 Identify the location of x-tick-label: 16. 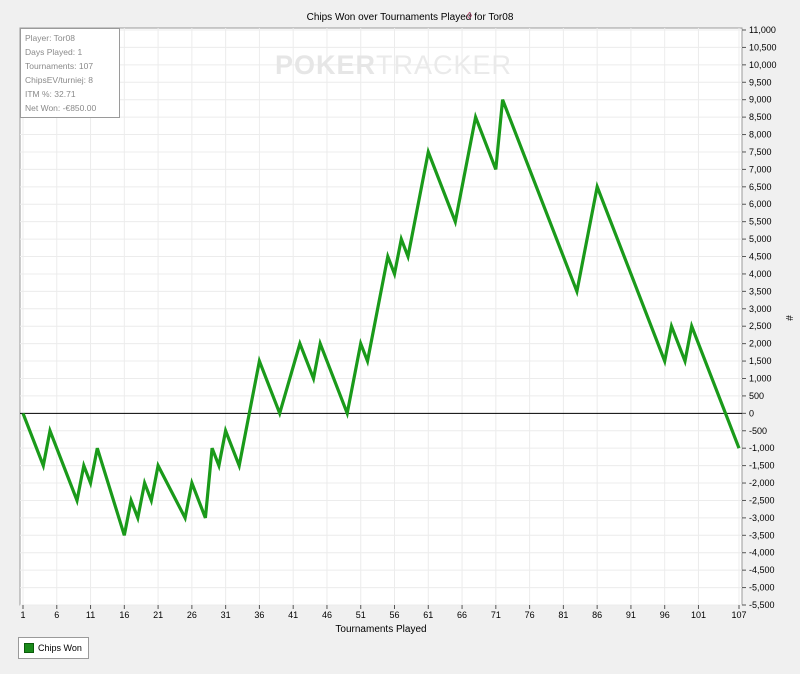
(124, 615).